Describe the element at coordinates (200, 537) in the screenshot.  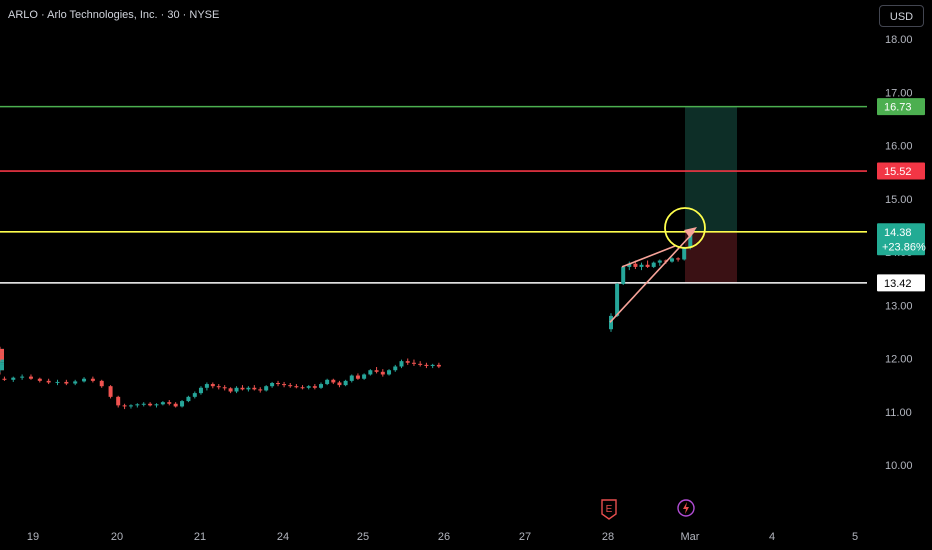
I see `x-tick-label: 21` at that location.